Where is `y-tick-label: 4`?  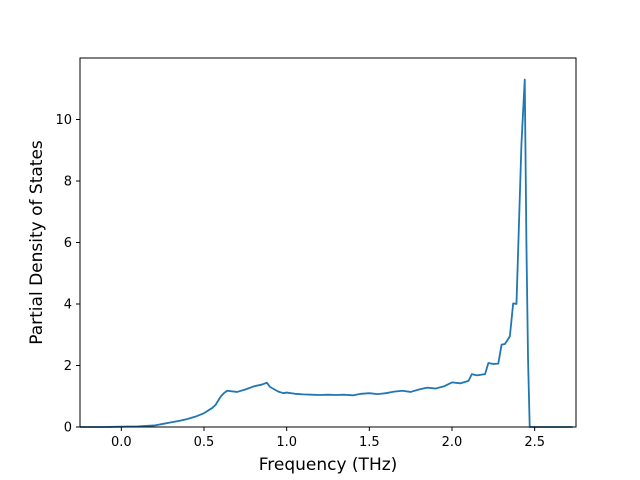 y-tick-label: 4 is located at coordinates (68, 305).